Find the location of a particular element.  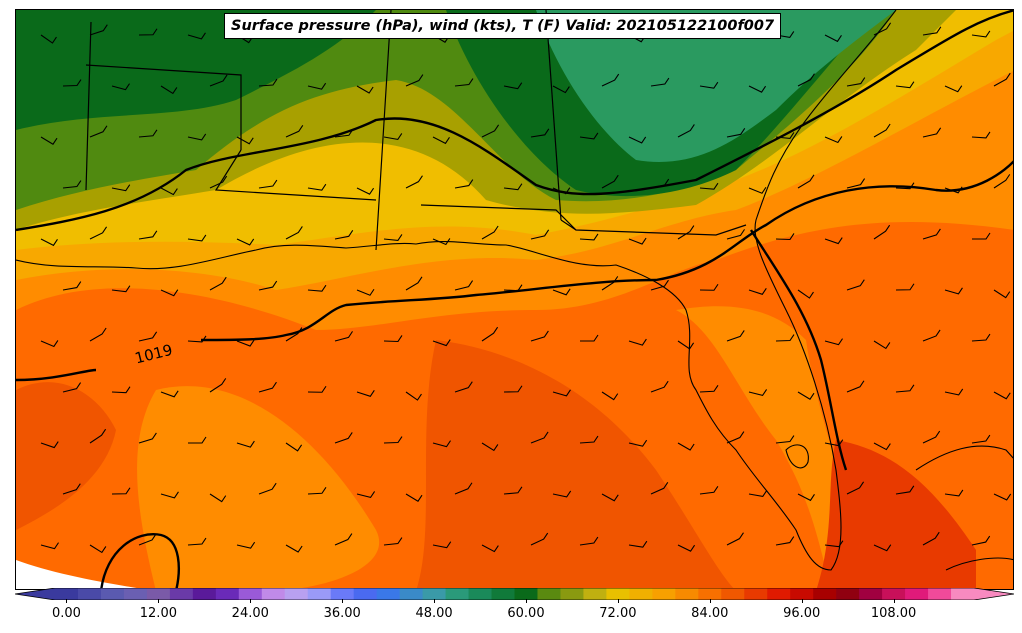

colorbar-tick-label: 84.00 is located at coordinates (710, 613).